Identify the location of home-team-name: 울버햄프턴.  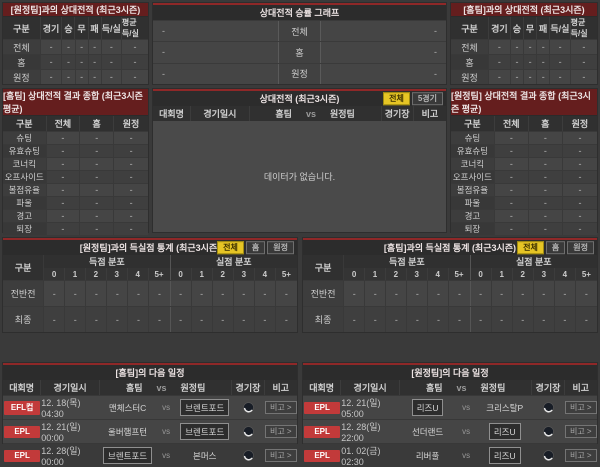
(128, 431).